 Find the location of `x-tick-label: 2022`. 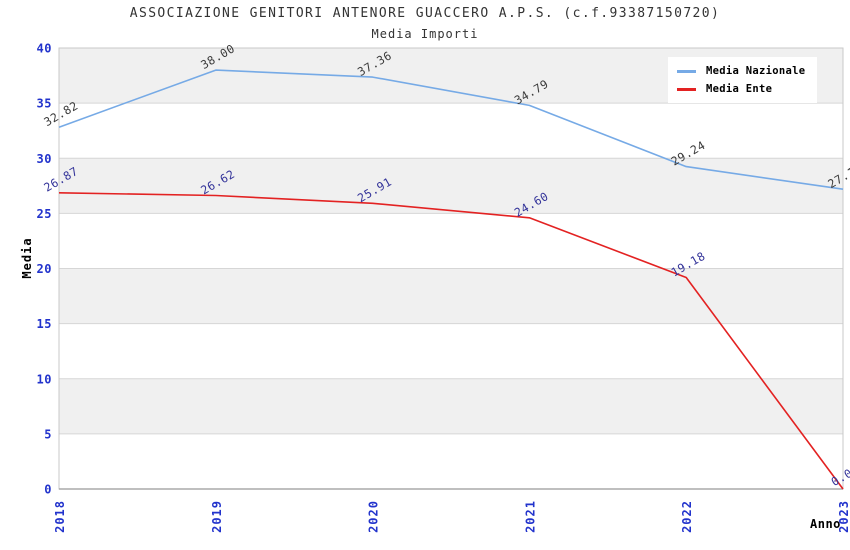

x-tick-label: 2022 is located at coordinates (687, 516).